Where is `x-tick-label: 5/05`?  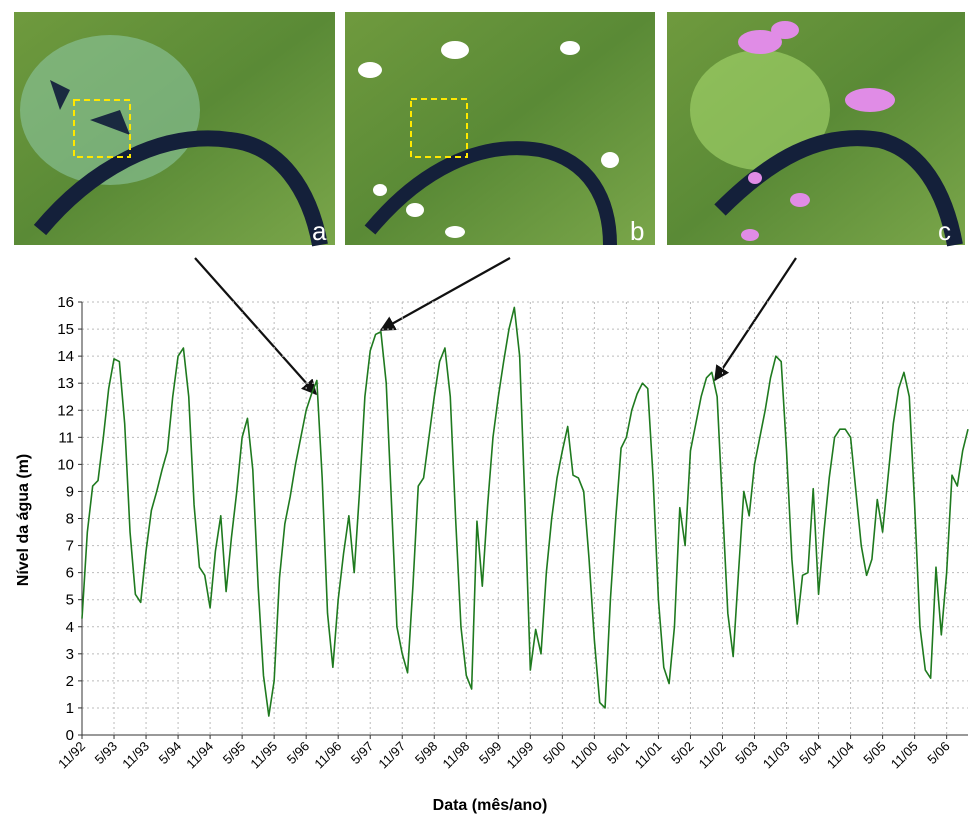 x-tick-label: 5/05 is located at coordinates (874, 753).